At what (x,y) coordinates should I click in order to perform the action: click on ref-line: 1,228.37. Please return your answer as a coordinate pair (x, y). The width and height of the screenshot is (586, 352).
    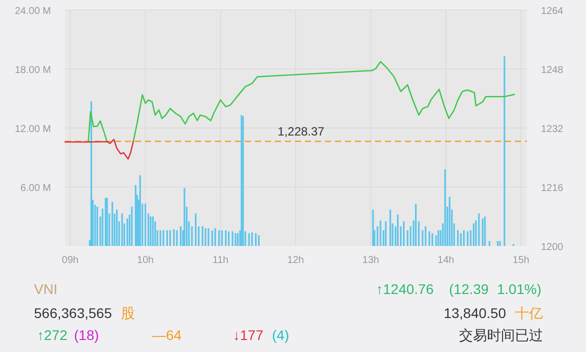
    Looking at the image, I should click on (296, 133).